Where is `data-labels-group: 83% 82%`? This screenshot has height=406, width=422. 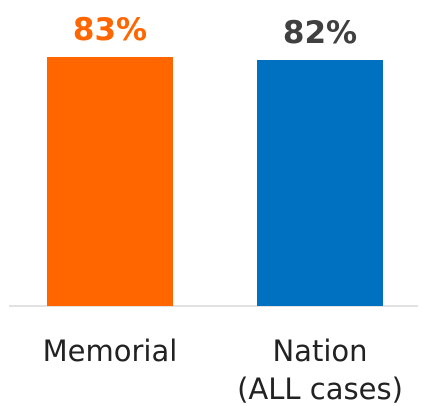
data-labels-group: 83% 82% is located at coordinates (215, 31).